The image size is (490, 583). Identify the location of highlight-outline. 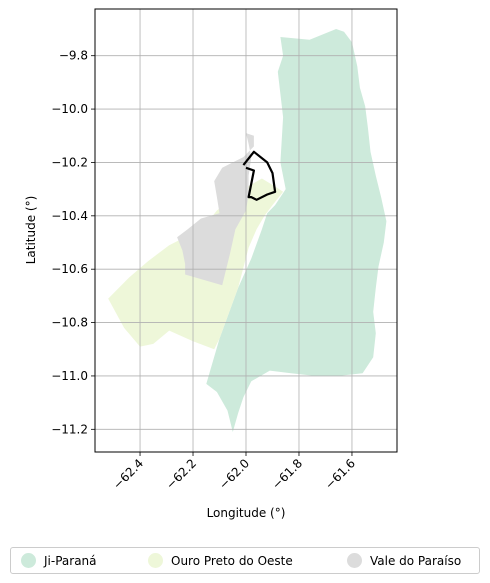
(259, 175).